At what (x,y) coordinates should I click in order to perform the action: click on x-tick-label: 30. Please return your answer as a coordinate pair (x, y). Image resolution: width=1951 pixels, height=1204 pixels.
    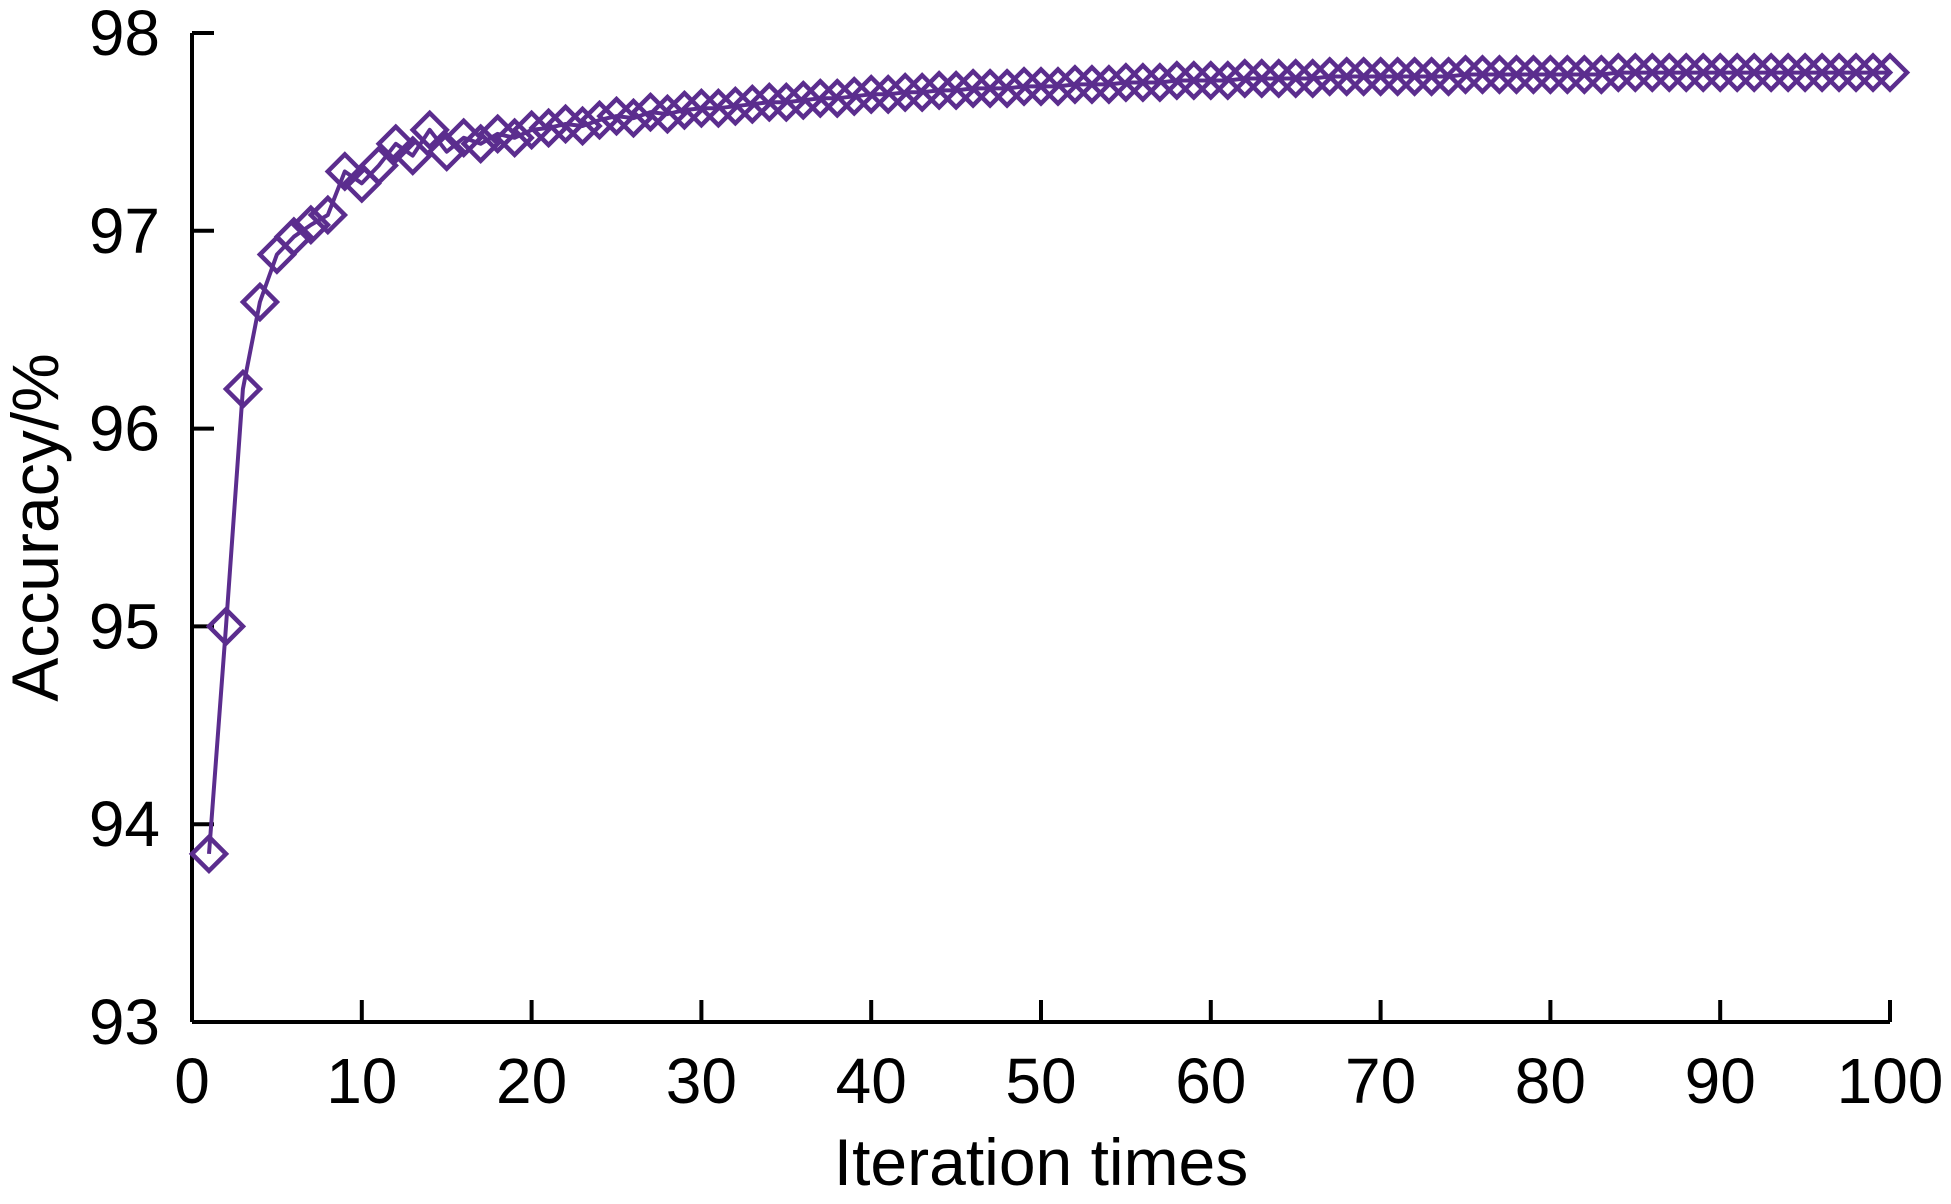
    Looking at the image, I should click on (701, 1081).